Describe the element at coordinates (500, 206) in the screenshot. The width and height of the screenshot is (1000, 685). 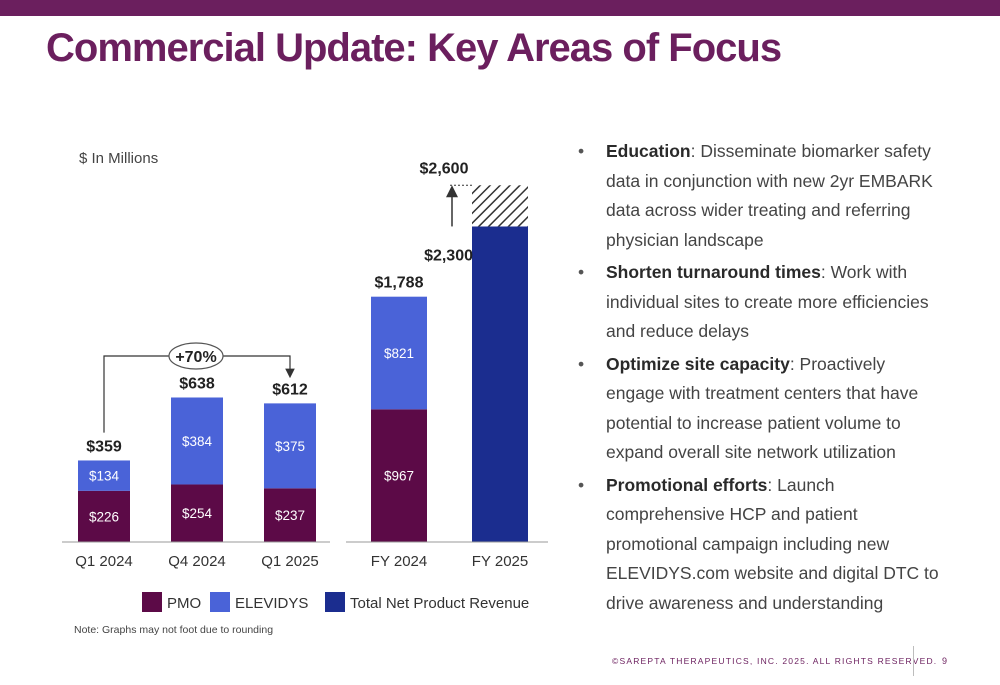
I see `bar-guidance-range-fy2025` at that location.